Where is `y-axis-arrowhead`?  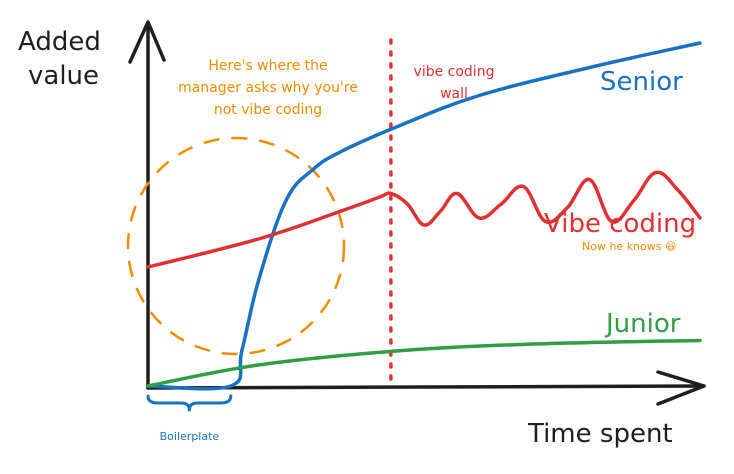 y-axis-arrowhead is located at coordinates (147, 42).